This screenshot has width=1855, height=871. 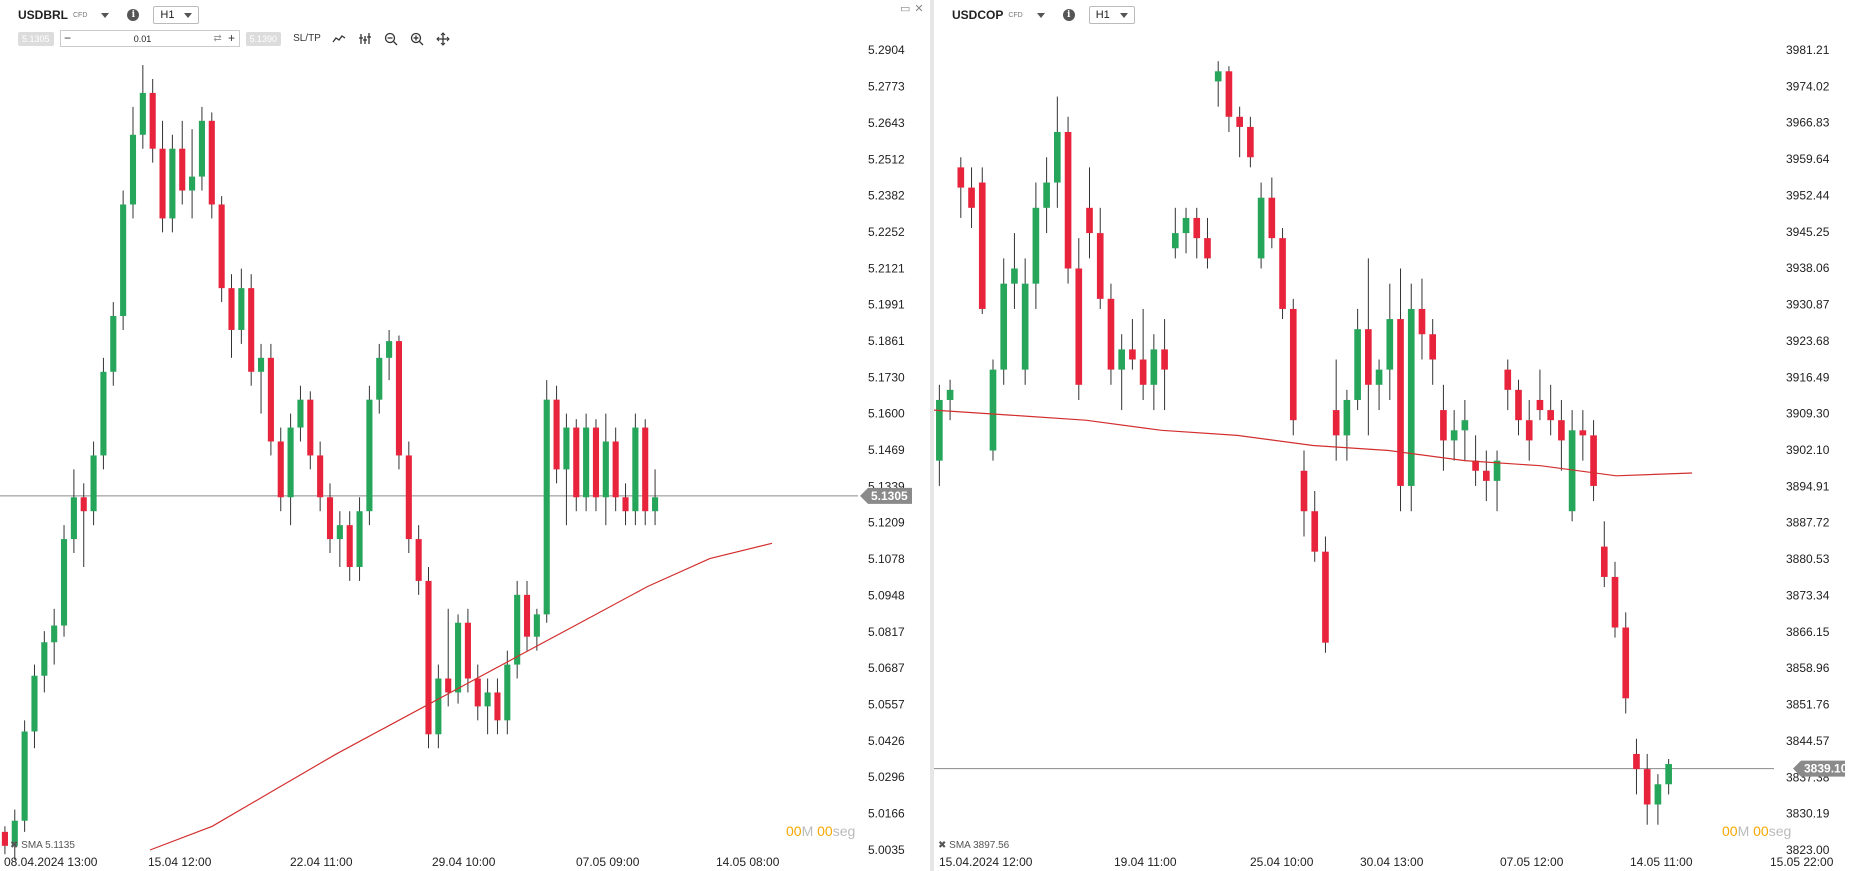 I want to click on indicators-icon, so click(x=365, y=39).